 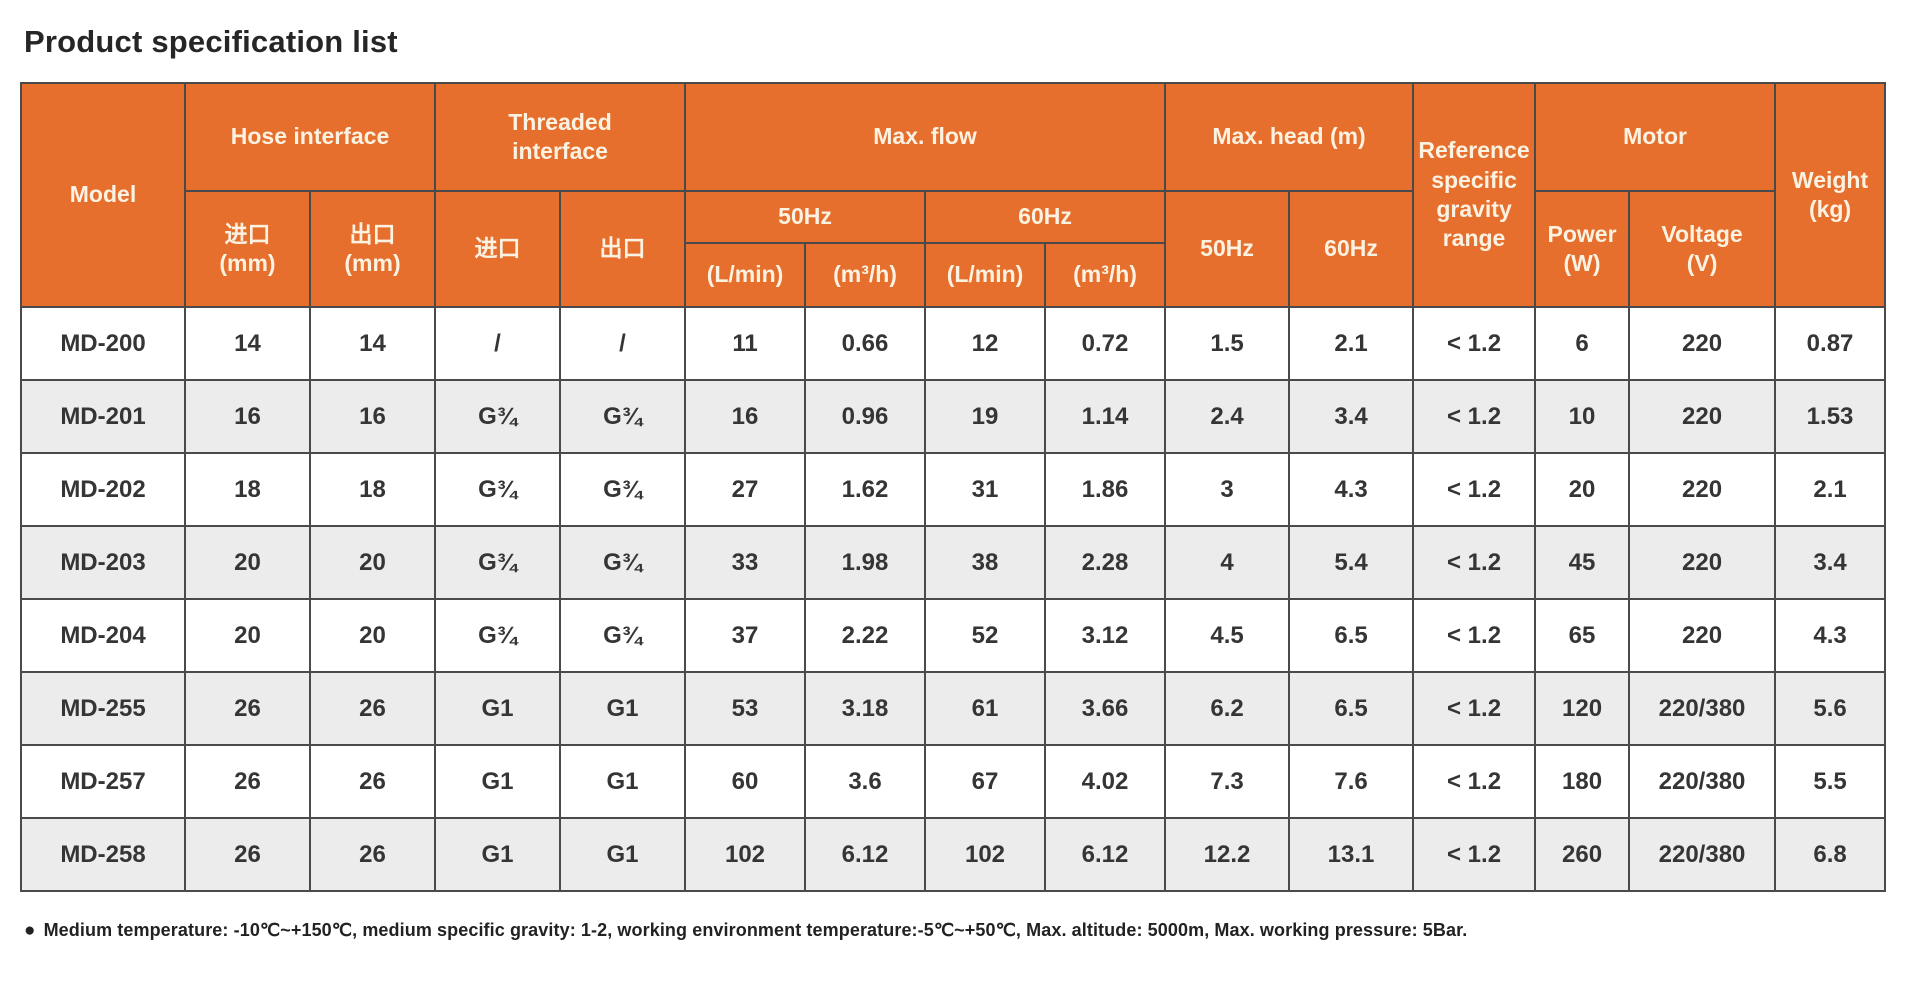 What do you see at coordinates (1227, 416) in the screenshot?
I see `table-cell: 2.4` at bounding box center [1227, 416].